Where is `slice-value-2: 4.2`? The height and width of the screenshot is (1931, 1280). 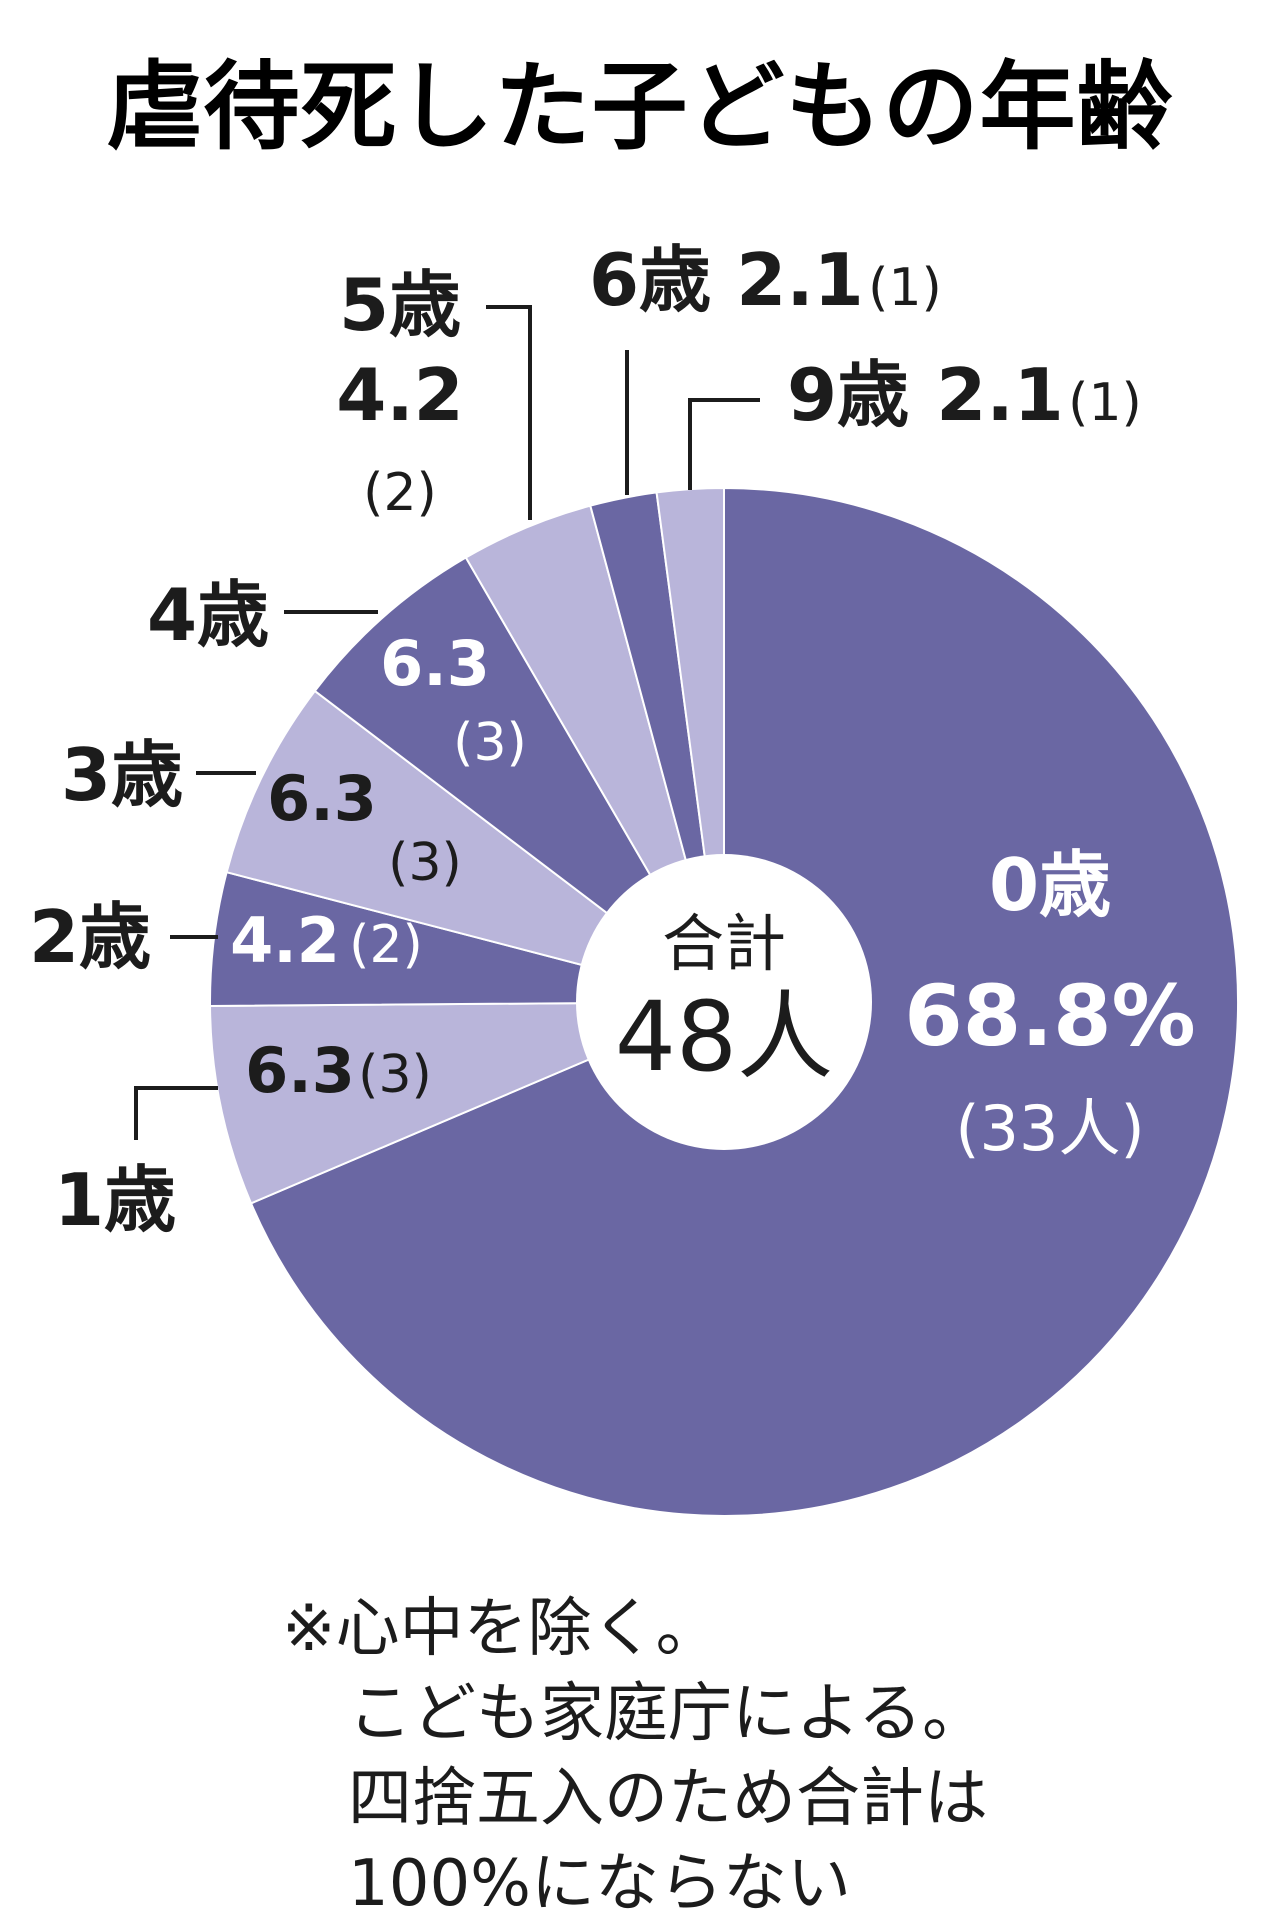
slice-value-2: 4.2 is located at coordinates (285, 940).